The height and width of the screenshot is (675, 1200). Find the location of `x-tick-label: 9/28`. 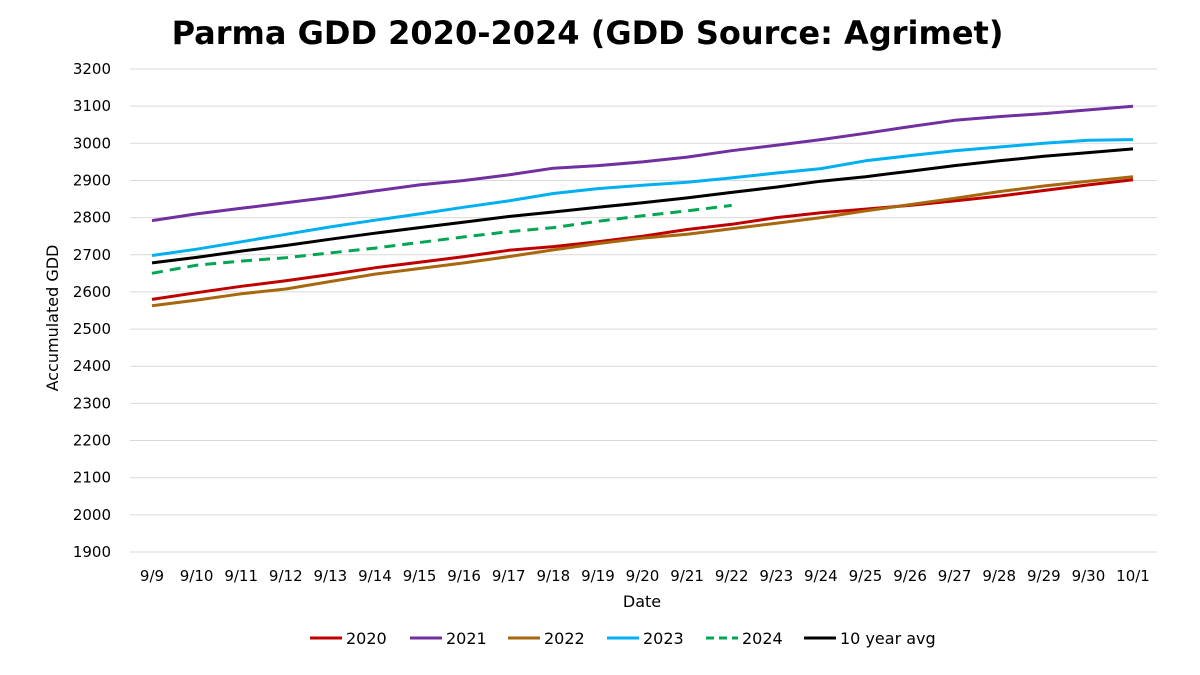

x-tick-label: 9/28 is located at coordinates (999, 576).